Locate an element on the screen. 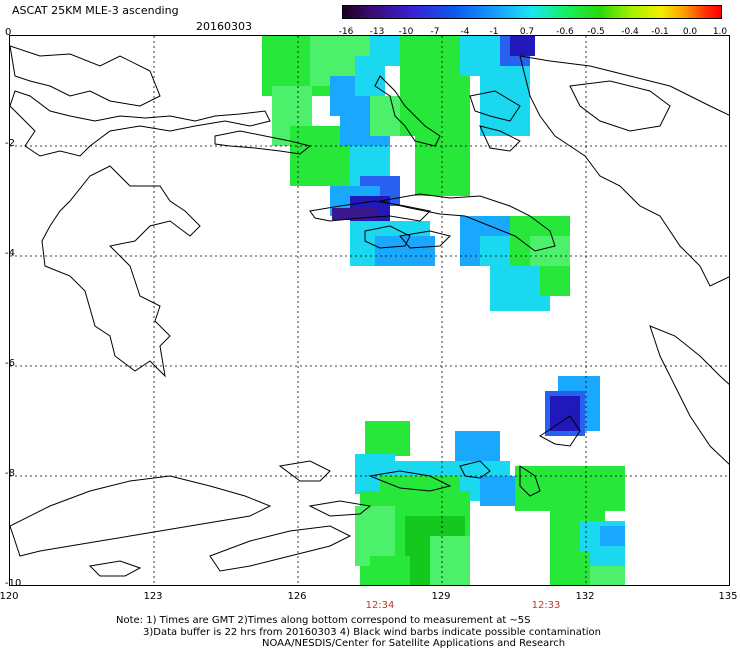 Image resolution: width=740 pixels, height=650 pixels. colorbar-tick: -0.1 is located at coordinates (660, 32).